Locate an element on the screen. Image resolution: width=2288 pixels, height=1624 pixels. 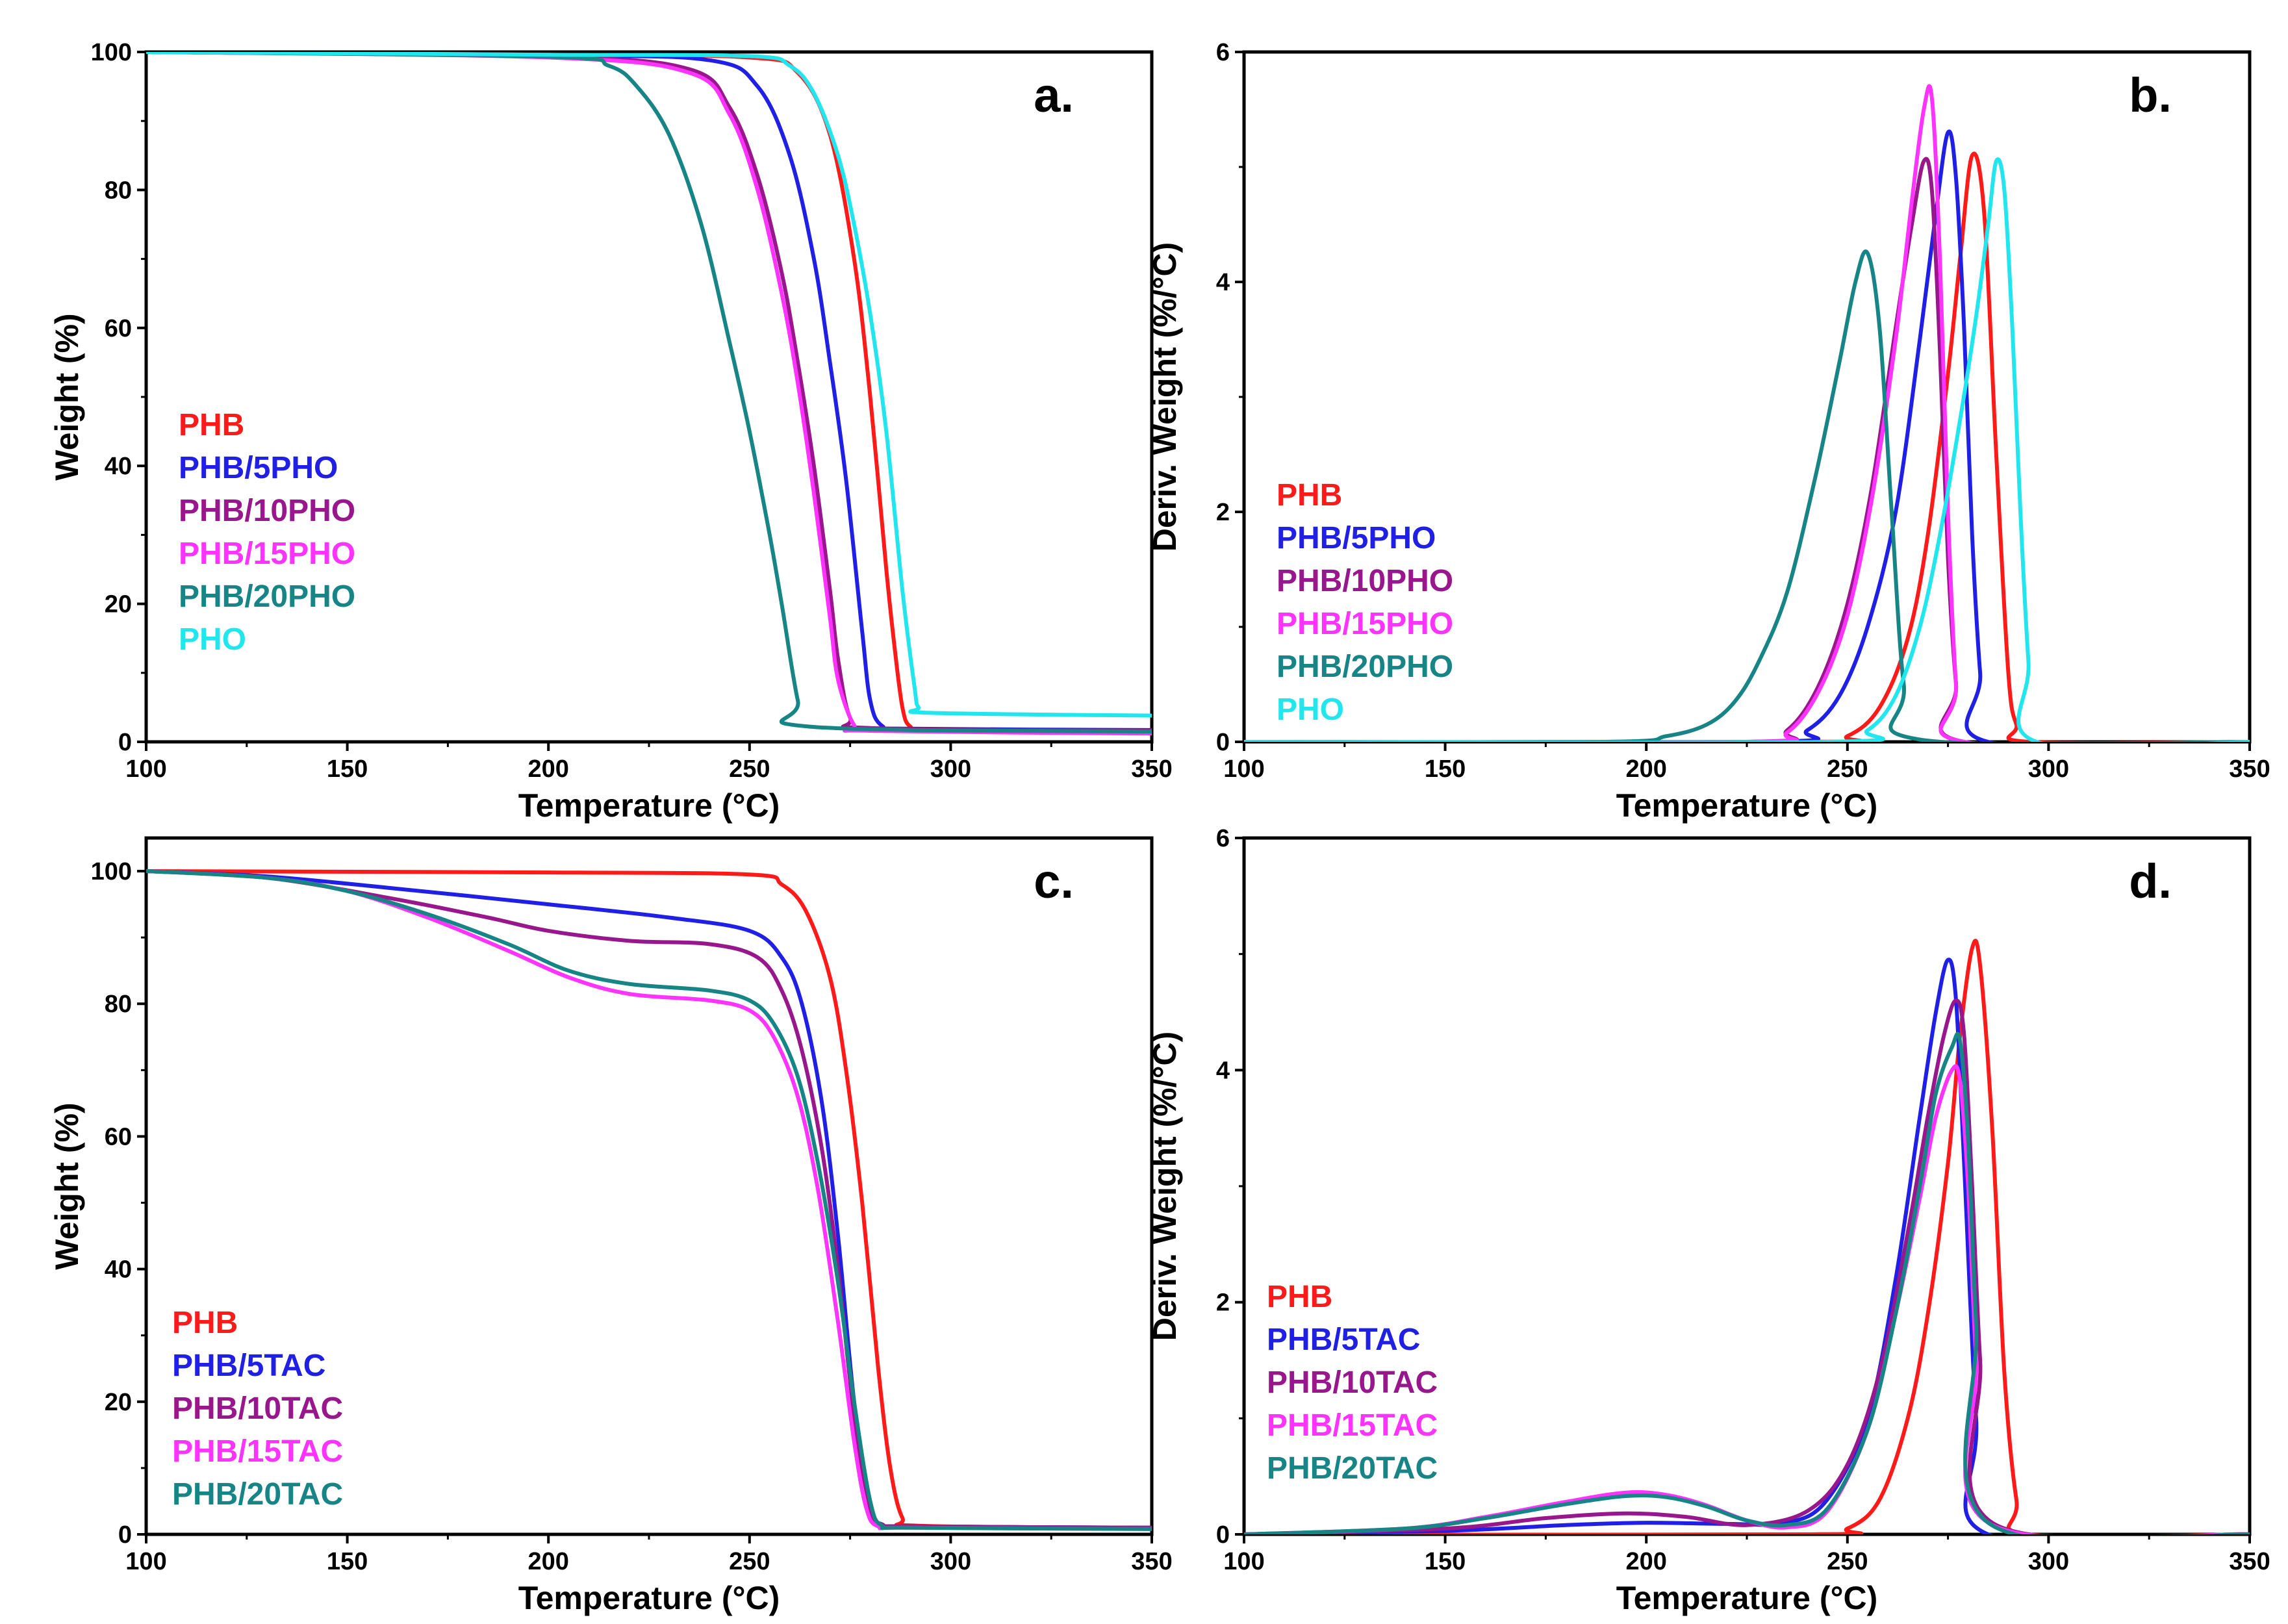
panel-label: a. is located at coordinates (1054, 95).